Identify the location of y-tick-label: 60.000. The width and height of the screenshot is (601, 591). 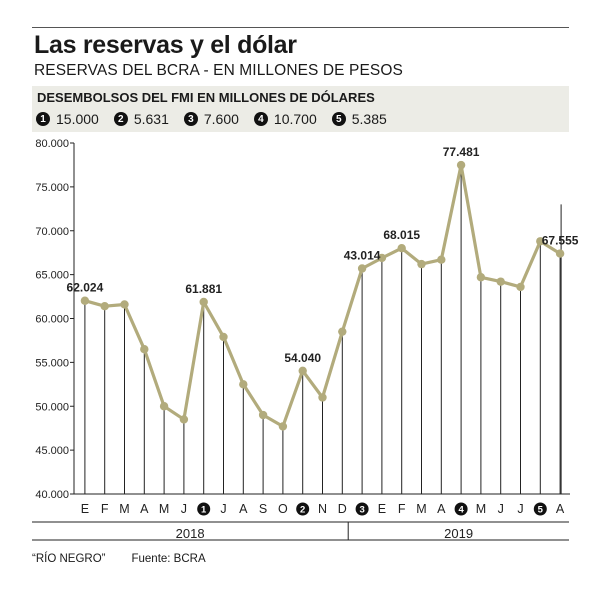
(52, 320).